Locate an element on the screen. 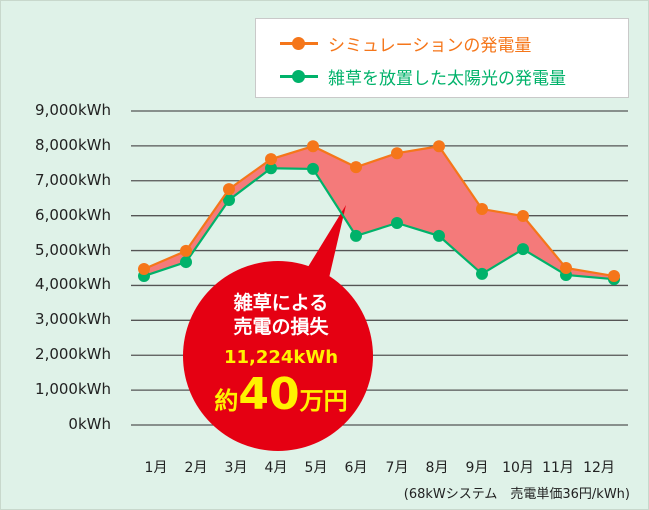 This screenshot has height=510, width=649. annotation-prefix: 約 is located at coordinates (226, 401).